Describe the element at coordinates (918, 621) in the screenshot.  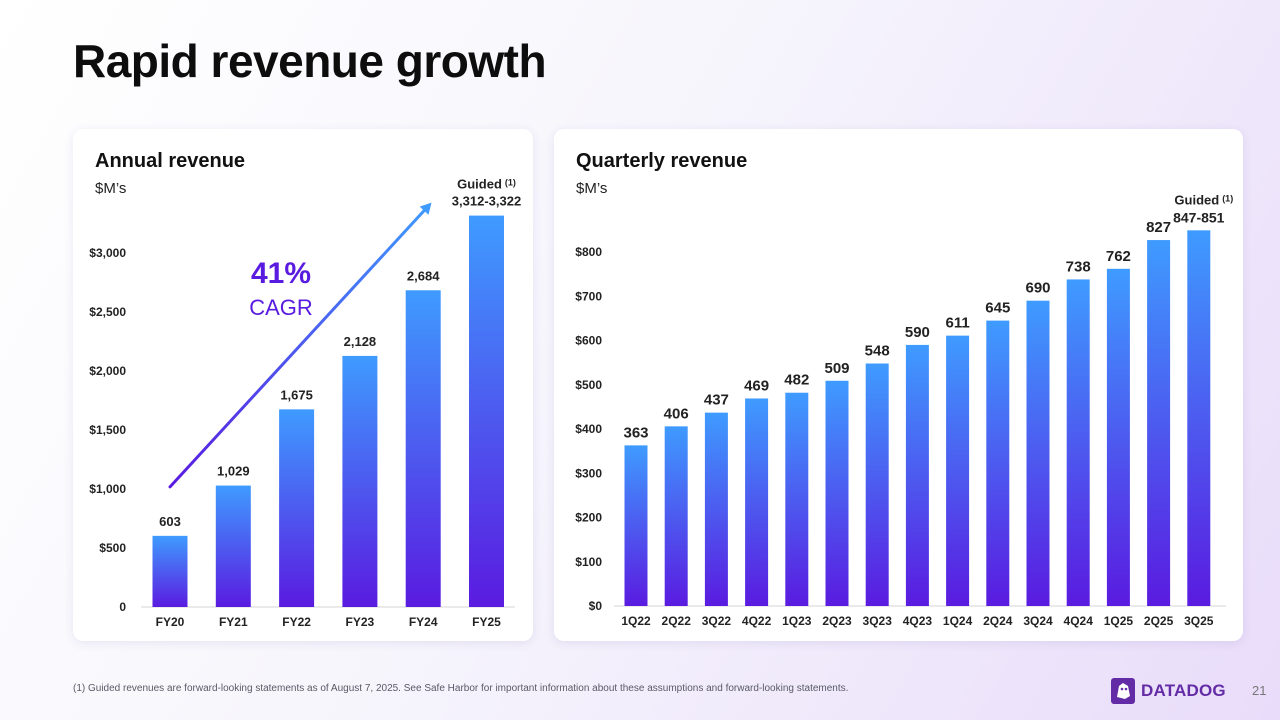
I see `x-tick-label: 4Q23` at that location.